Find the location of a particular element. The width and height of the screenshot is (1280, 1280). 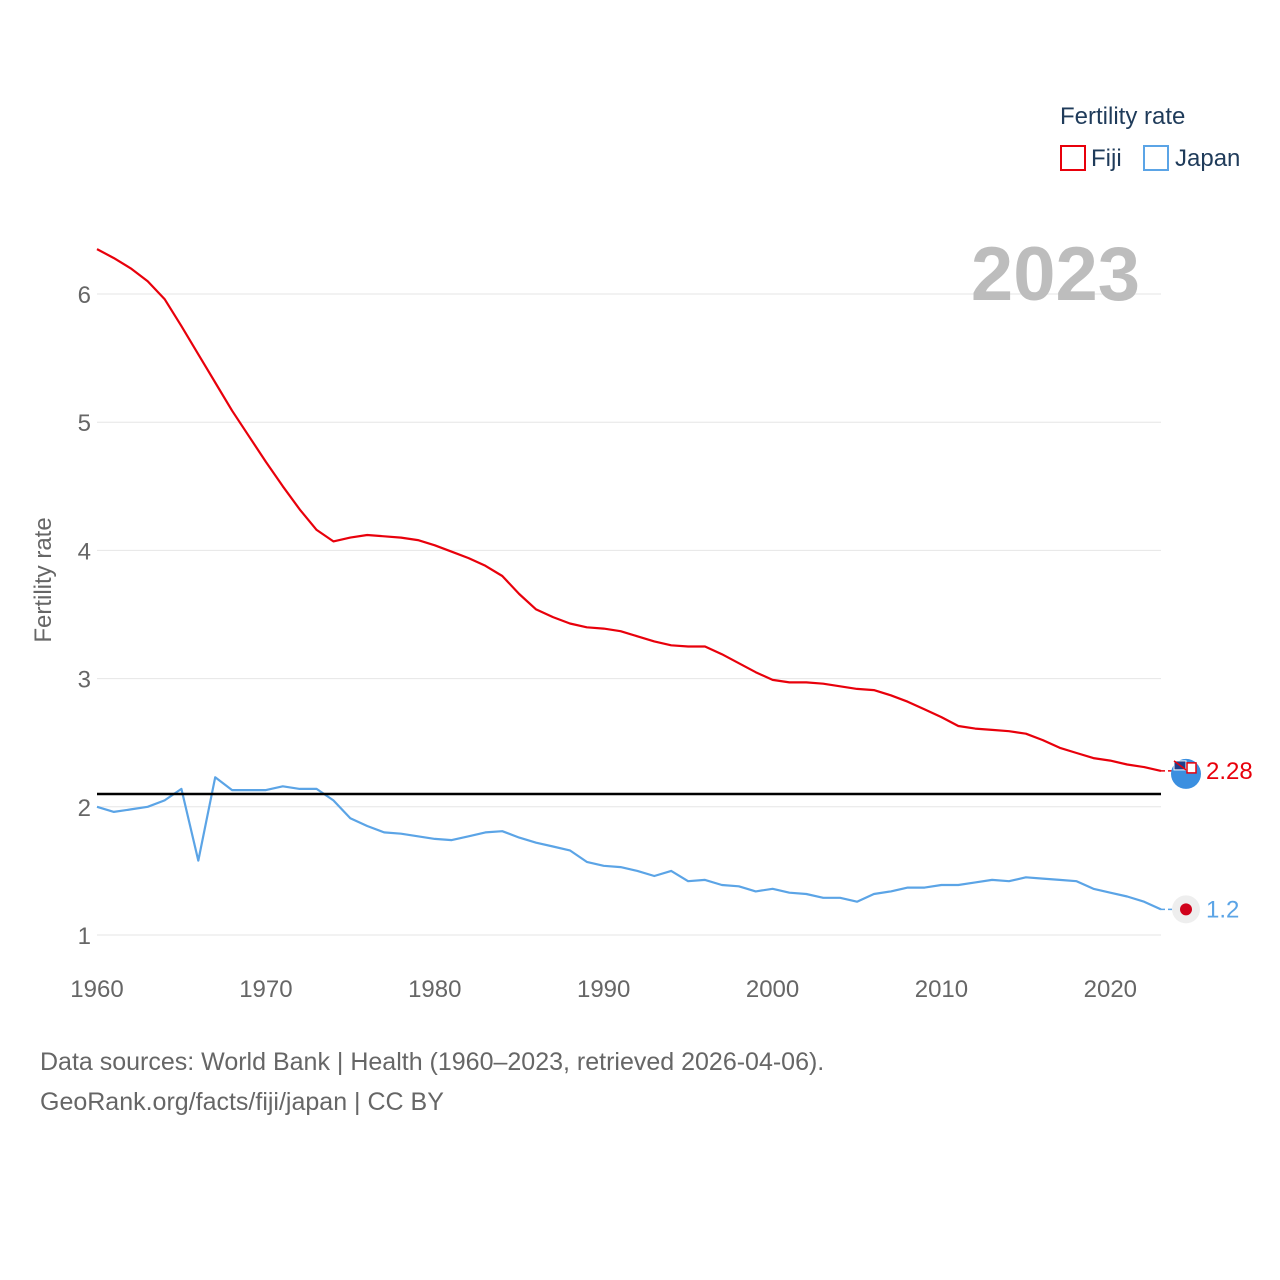

x-axis-ticks: 1960 1970 1980 1990 2000 2010 2020 is located at coordinates (603, 989).